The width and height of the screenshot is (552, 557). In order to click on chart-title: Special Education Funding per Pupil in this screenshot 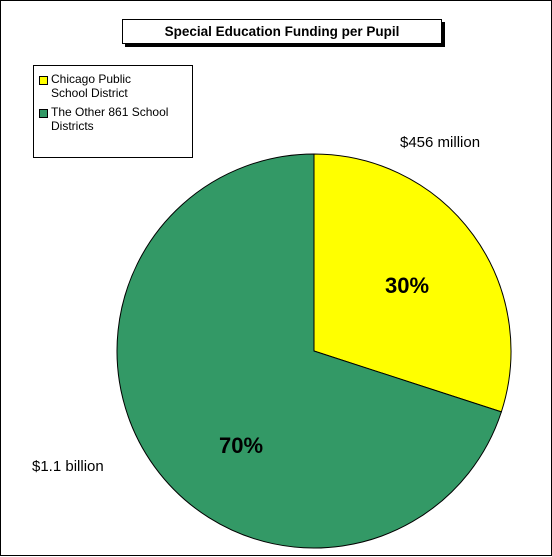, I will do `click(282, 31)`.